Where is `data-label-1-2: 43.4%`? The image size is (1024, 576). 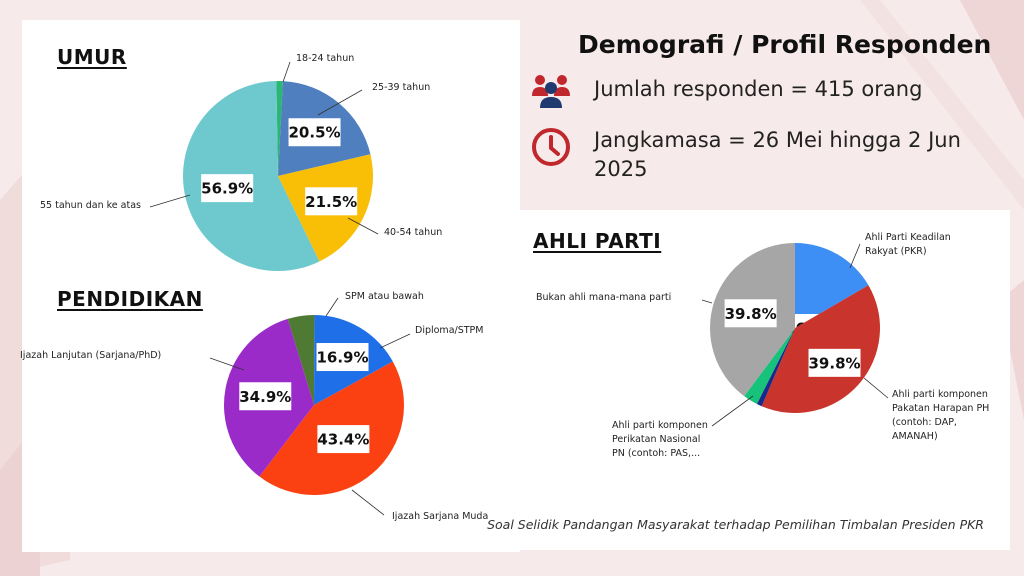 data-label-1-2: 43.4% is located at coordinates (343, 440).